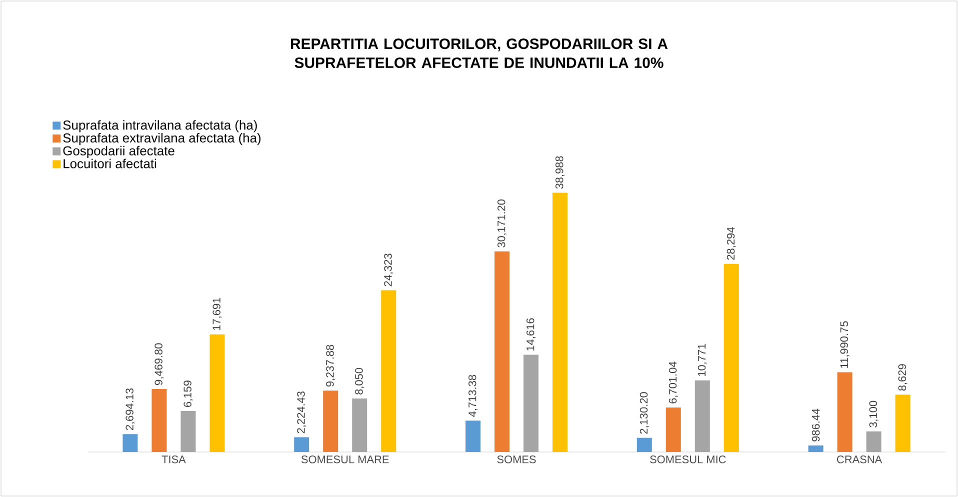  I want to click on data-label: 3,100, so click(873, 414).